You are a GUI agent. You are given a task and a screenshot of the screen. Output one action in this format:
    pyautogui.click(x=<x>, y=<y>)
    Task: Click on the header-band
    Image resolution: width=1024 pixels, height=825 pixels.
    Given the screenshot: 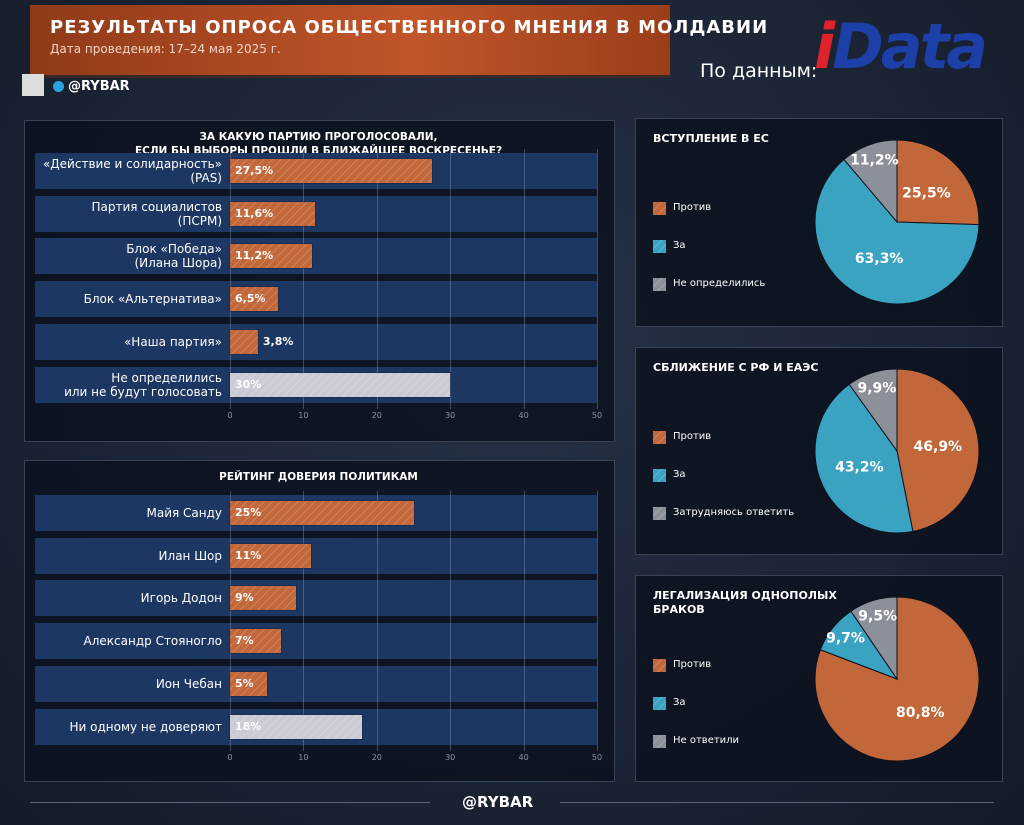 What is the action you would take?
    pyautogui.click(x=350, y=41)
    